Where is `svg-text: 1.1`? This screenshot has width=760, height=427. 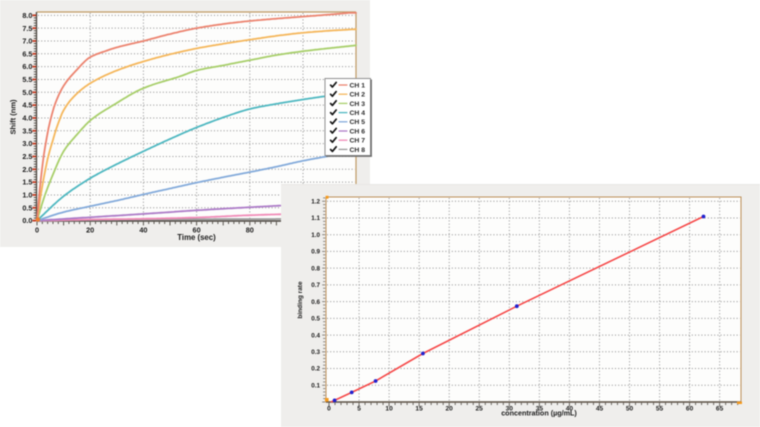 svg-text: 1.1 is located at coordinates (315, 218).